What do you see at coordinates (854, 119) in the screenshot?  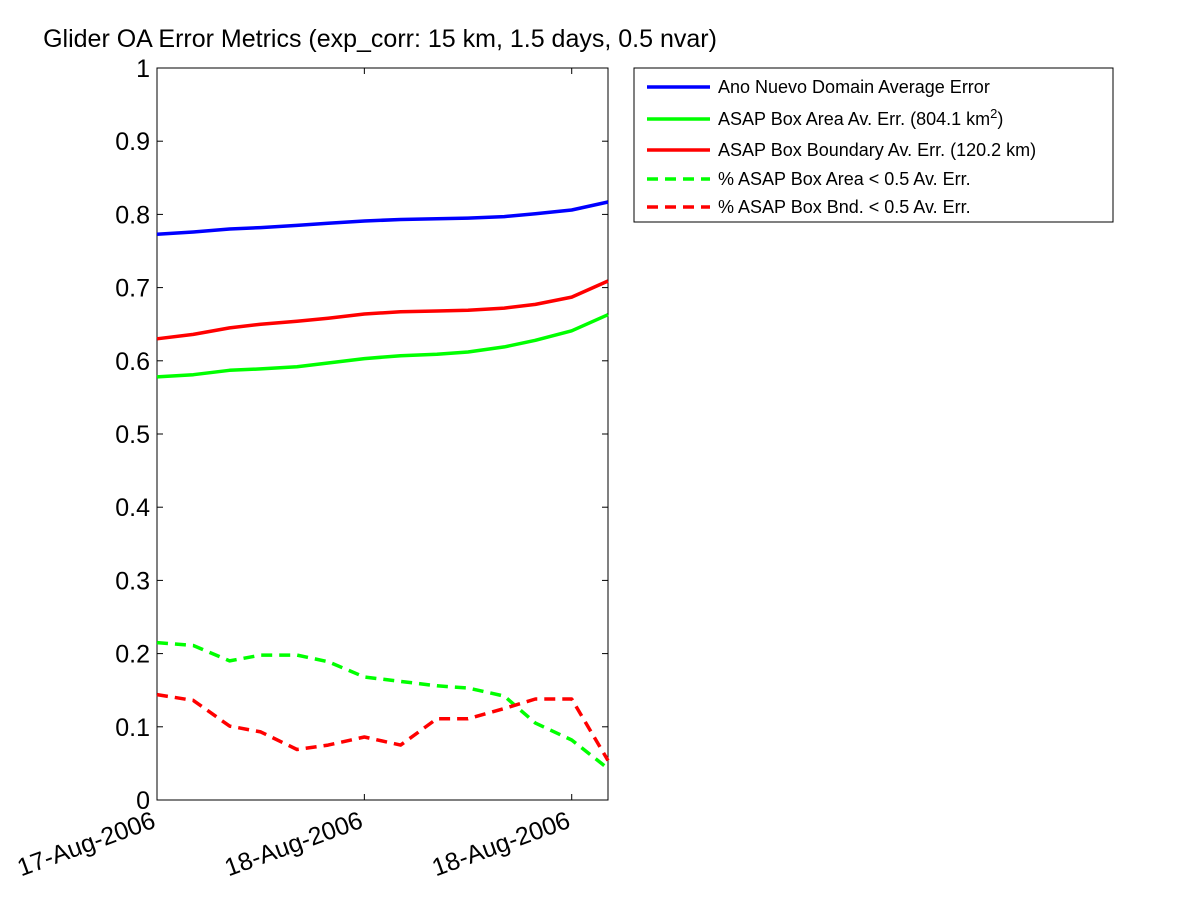 I see `legend-label-text: ASAP Box Area Av. Err. (804.1 km` at bounding box center [854, 119].